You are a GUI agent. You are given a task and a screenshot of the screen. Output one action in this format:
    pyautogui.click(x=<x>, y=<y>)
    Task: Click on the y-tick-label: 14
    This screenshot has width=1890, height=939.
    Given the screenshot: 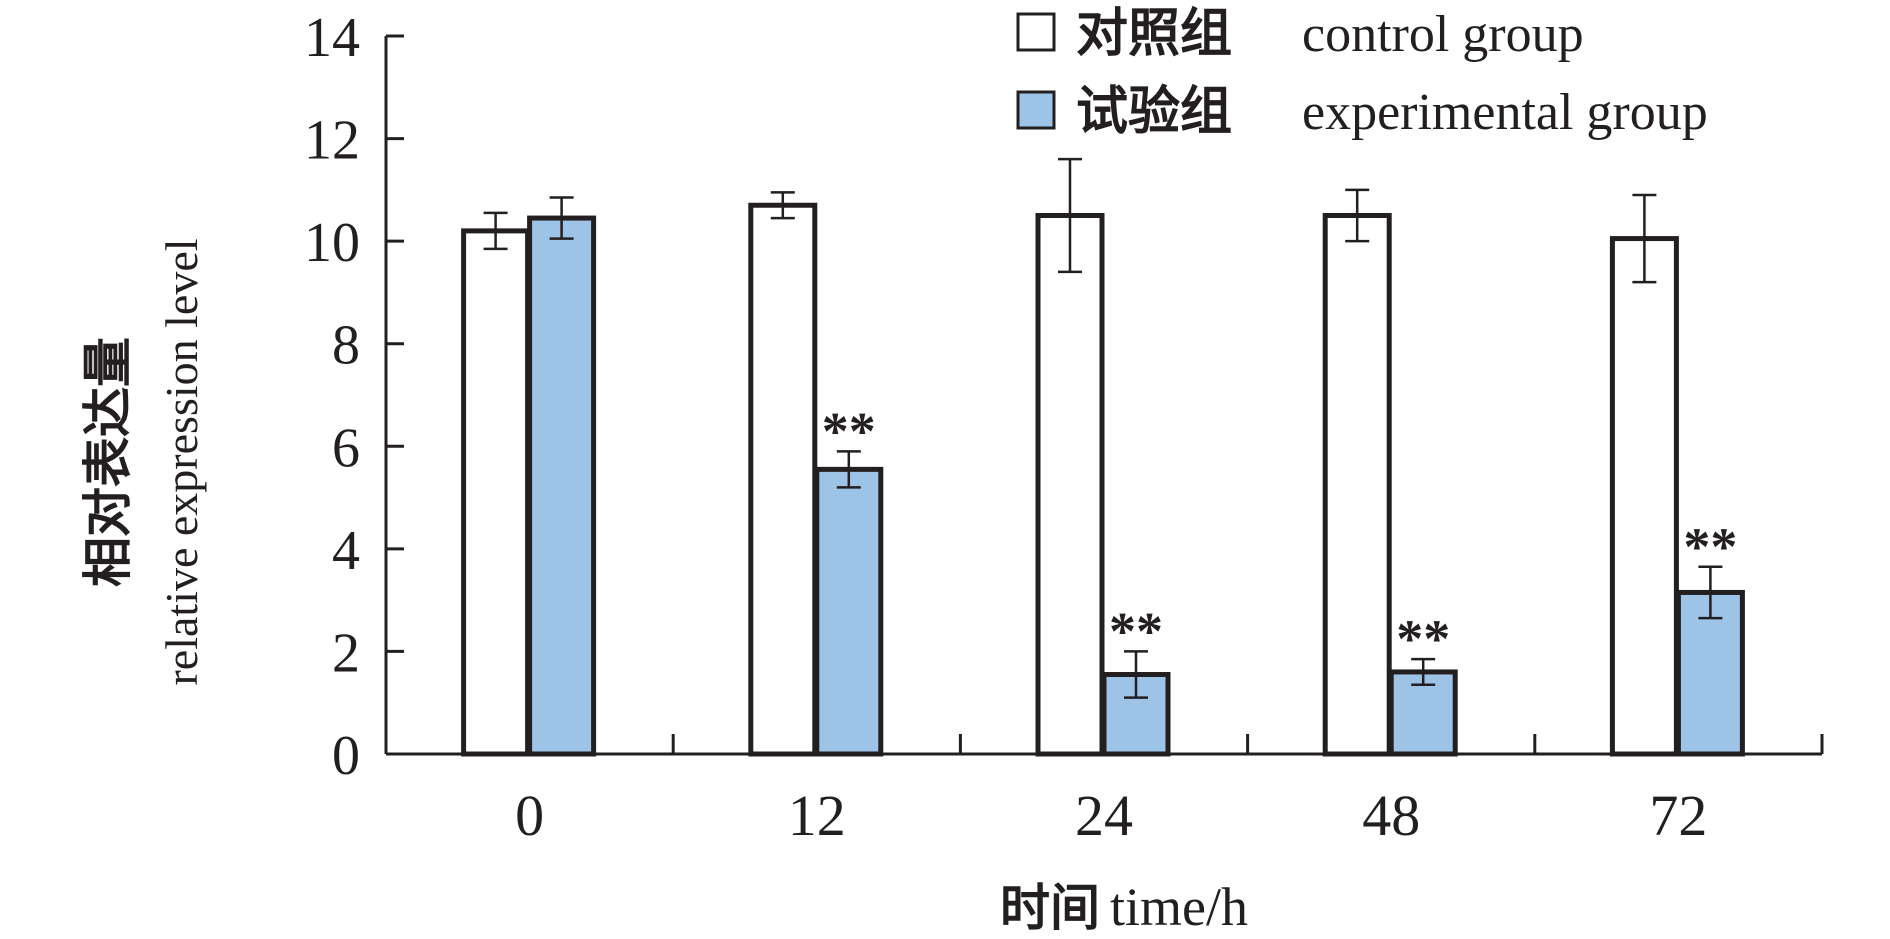 What is the action you would take?
    pyautogui.click(x=332, y=38)
    